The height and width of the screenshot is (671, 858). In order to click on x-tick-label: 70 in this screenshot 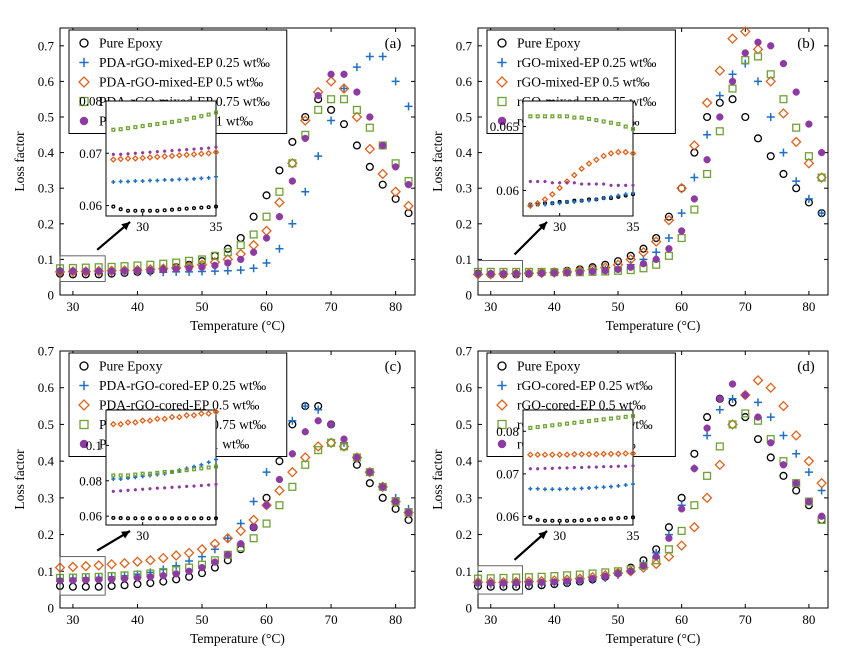, I will do `click(331, 619)`.